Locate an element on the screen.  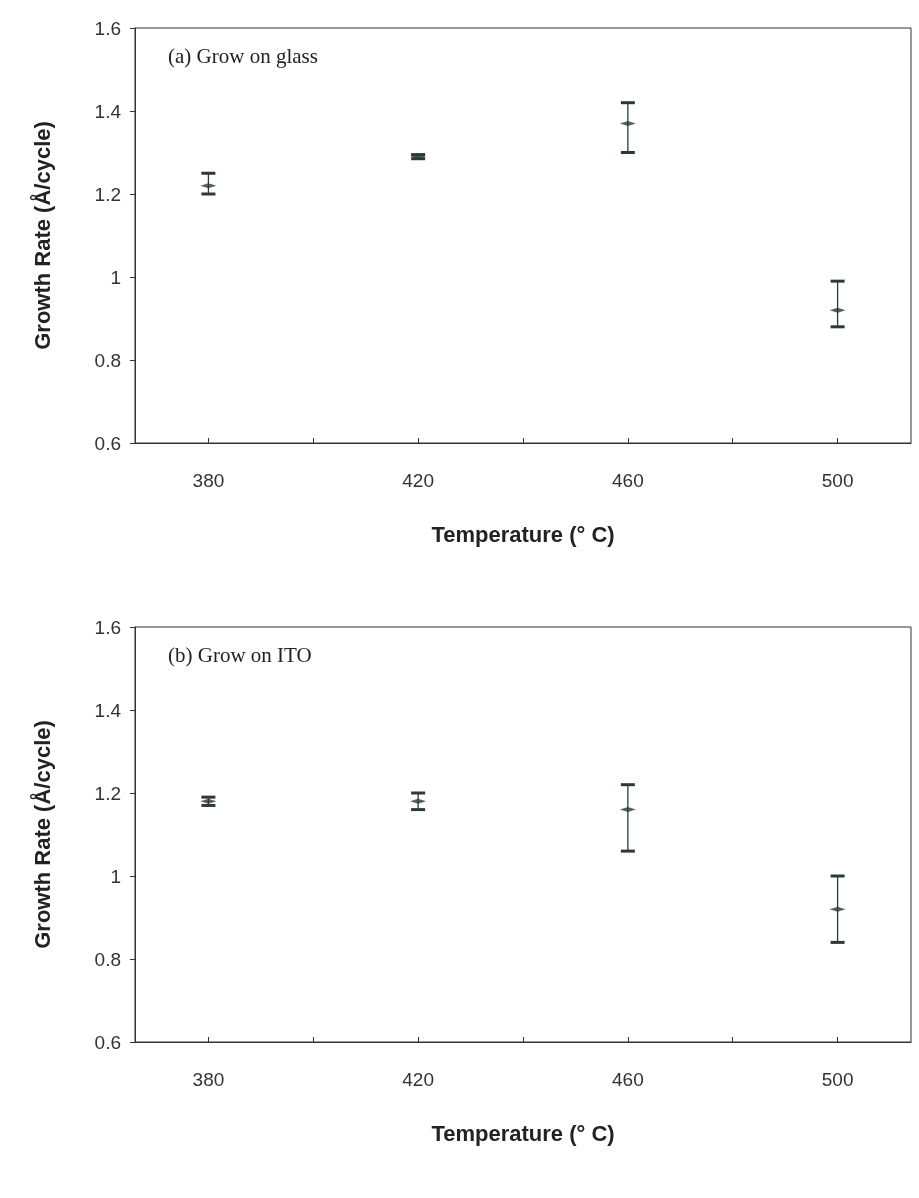
text: (a) Grow on glass is located at coordinates (243, 55).